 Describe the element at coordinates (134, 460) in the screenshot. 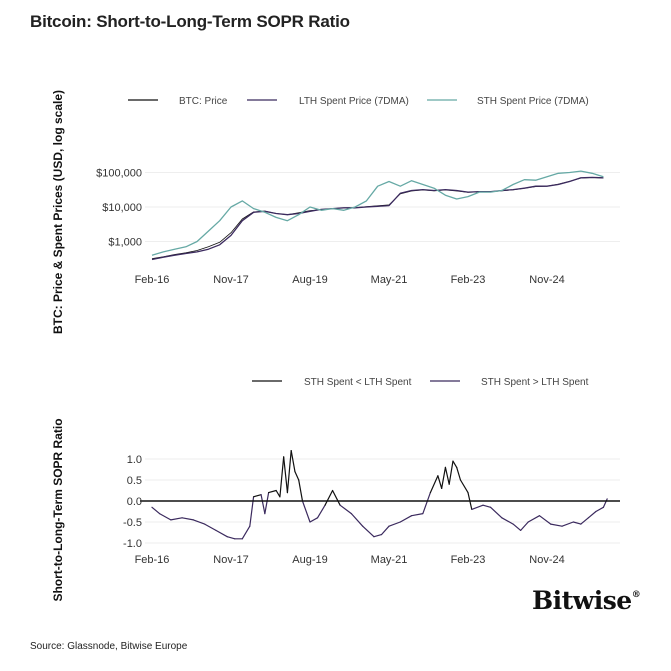

I see `y-tick-label: 1.0` at that location.